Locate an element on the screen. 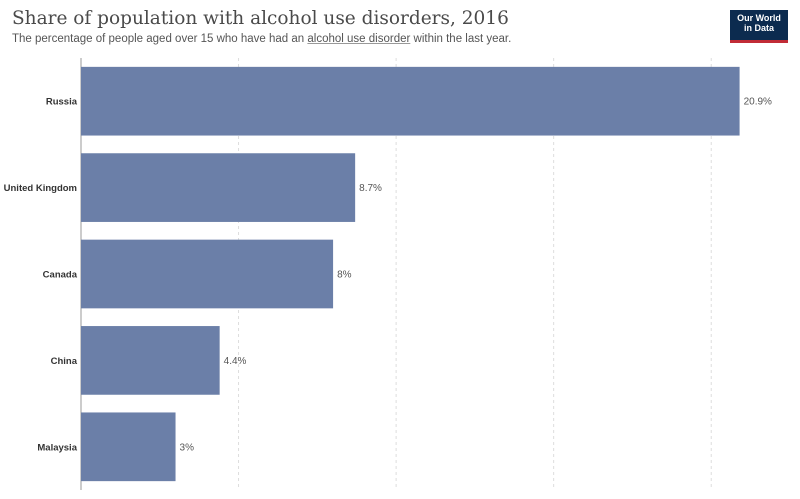 The width and height of the screenshot is (800, 499). logo-line-1: Our World is located at coordinates (759, 18).